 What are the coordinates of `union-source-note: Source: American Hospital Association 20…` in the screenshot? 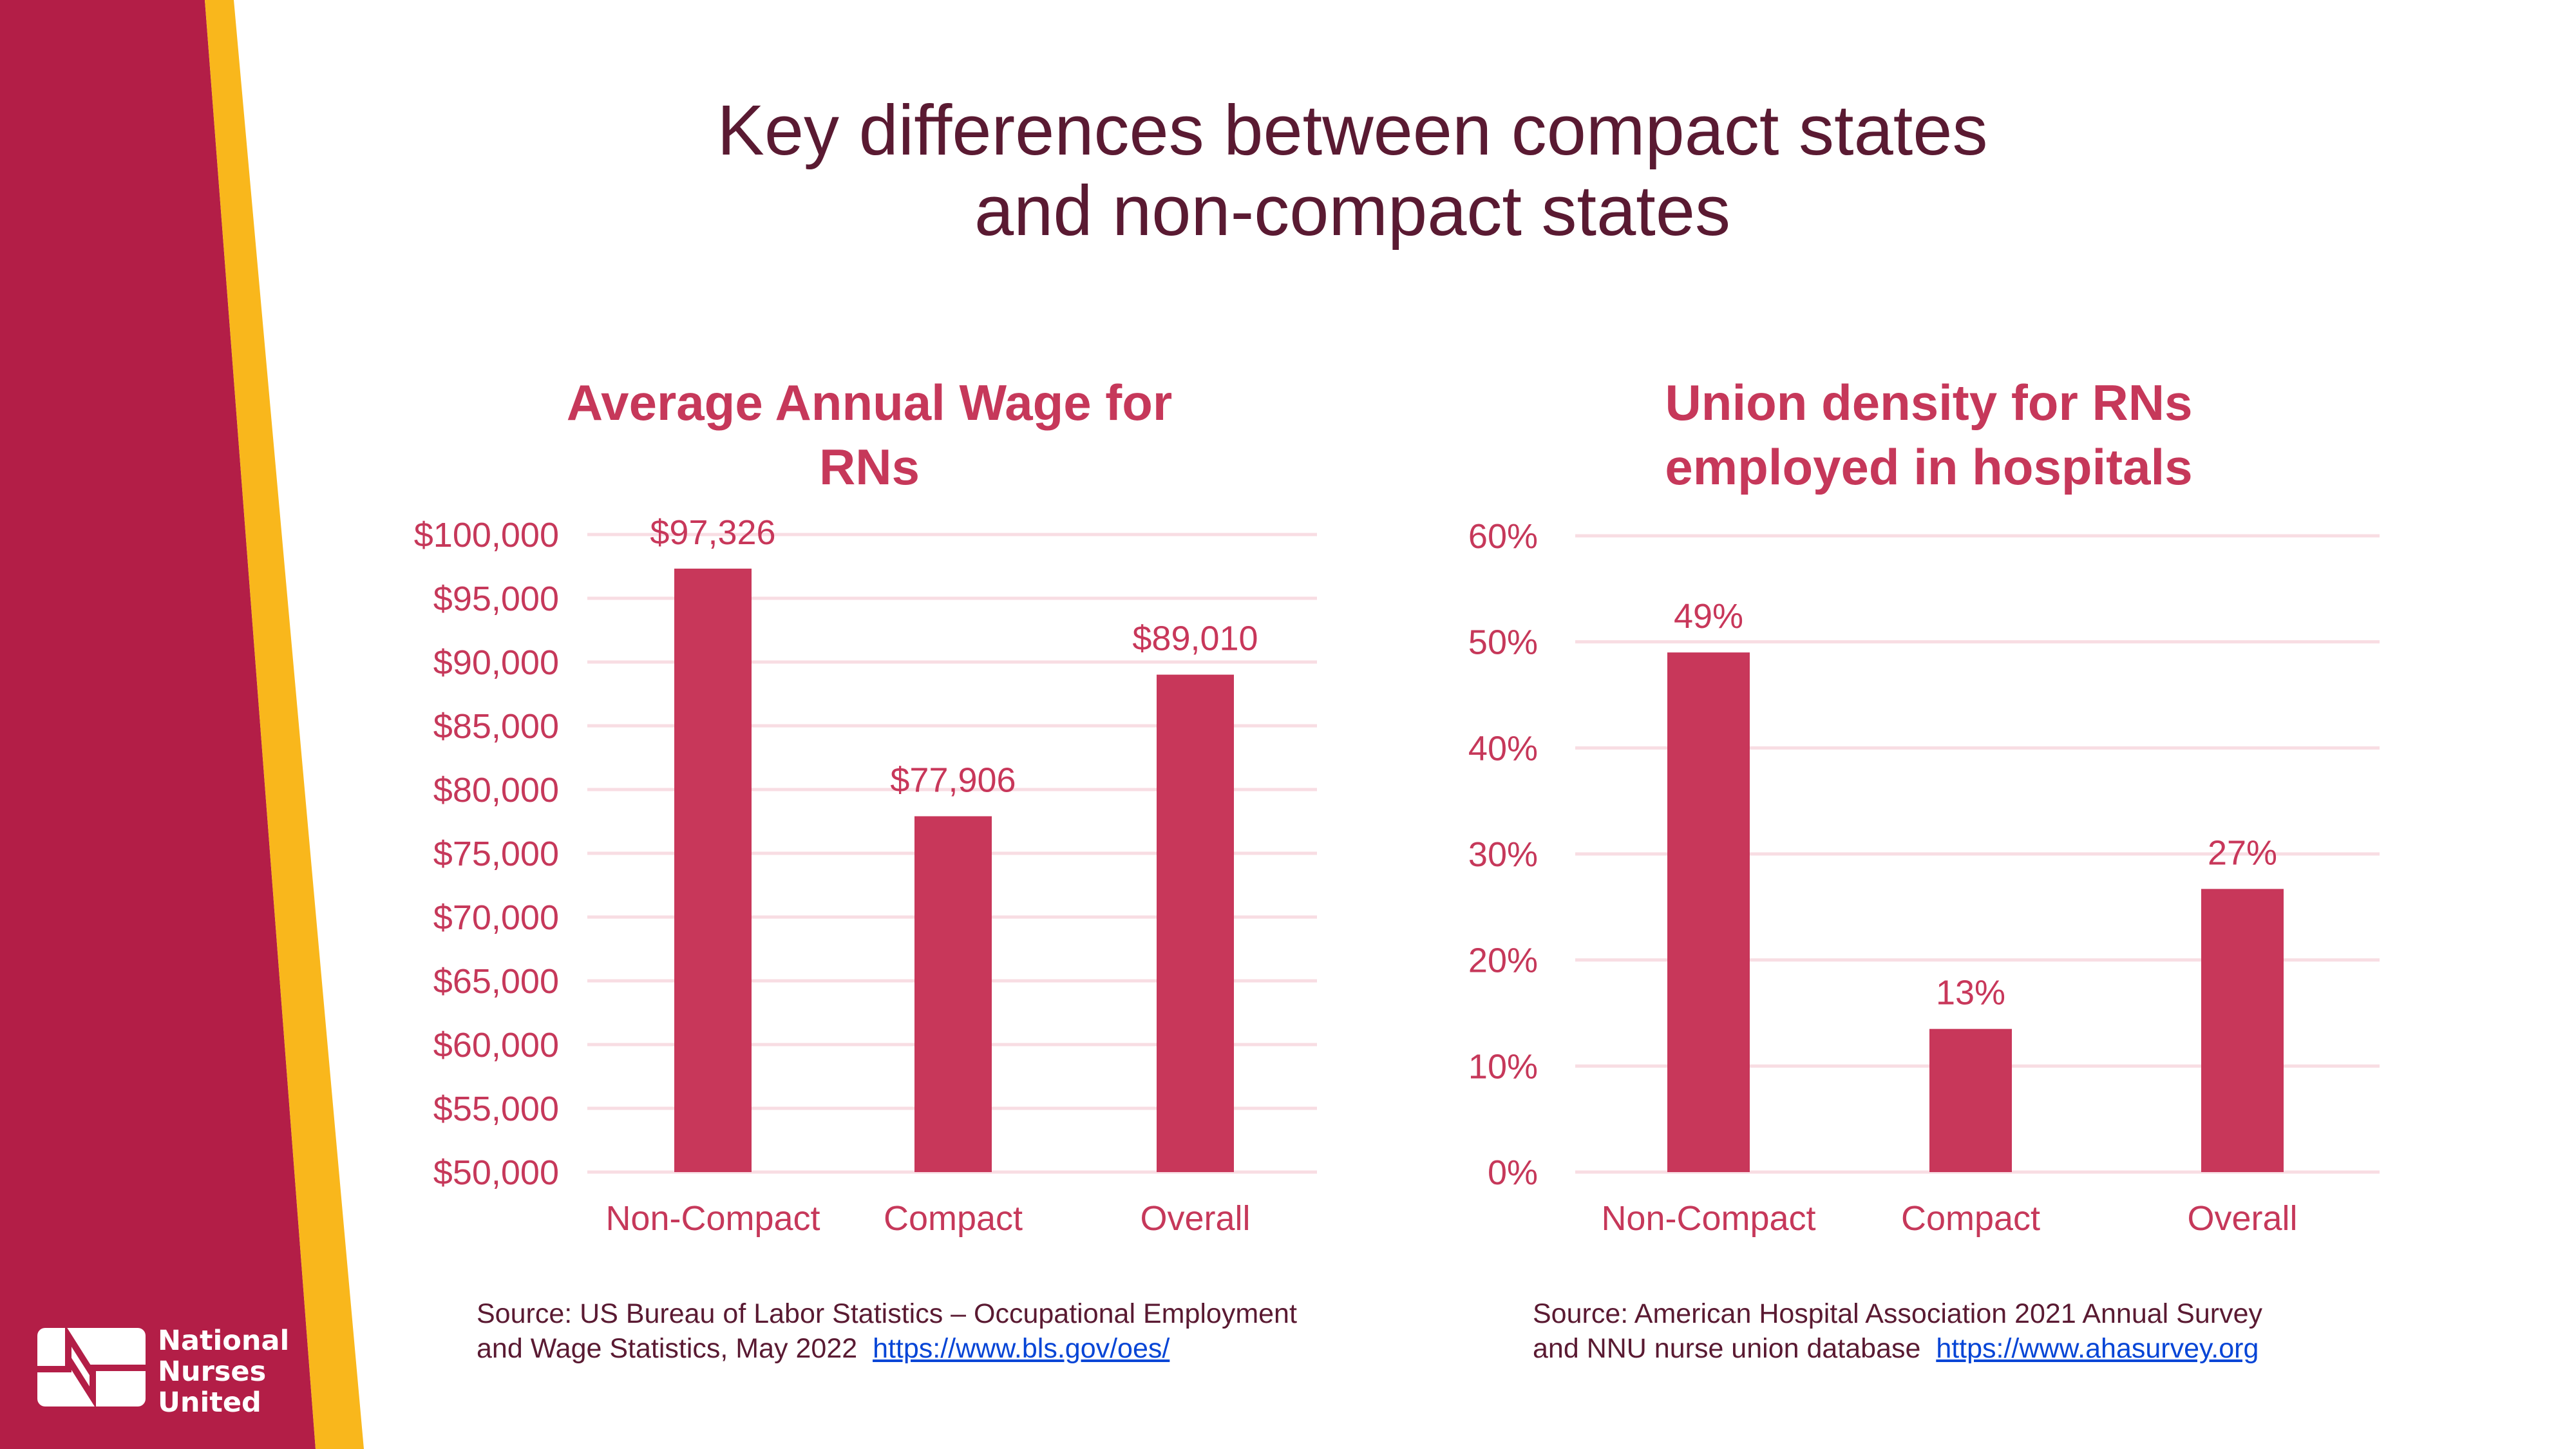 It's located at (1898, 1331).